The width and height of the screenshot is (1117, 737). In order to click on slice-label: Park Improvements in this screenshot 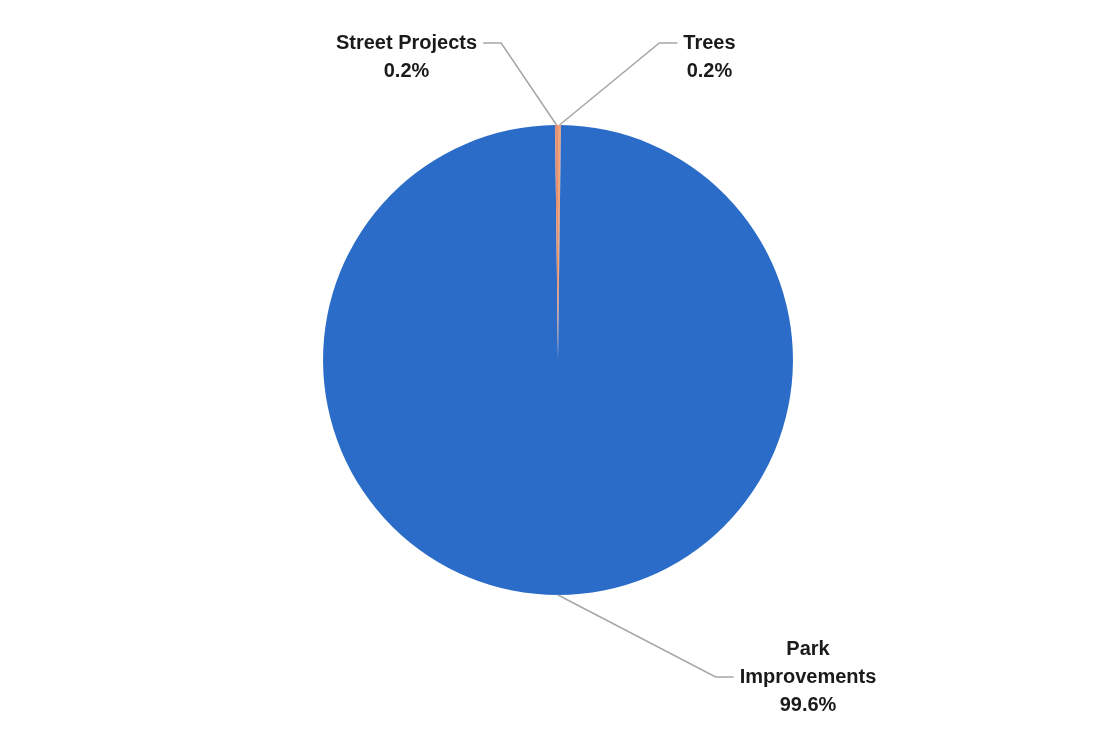, I will do `click(808, 661)`.